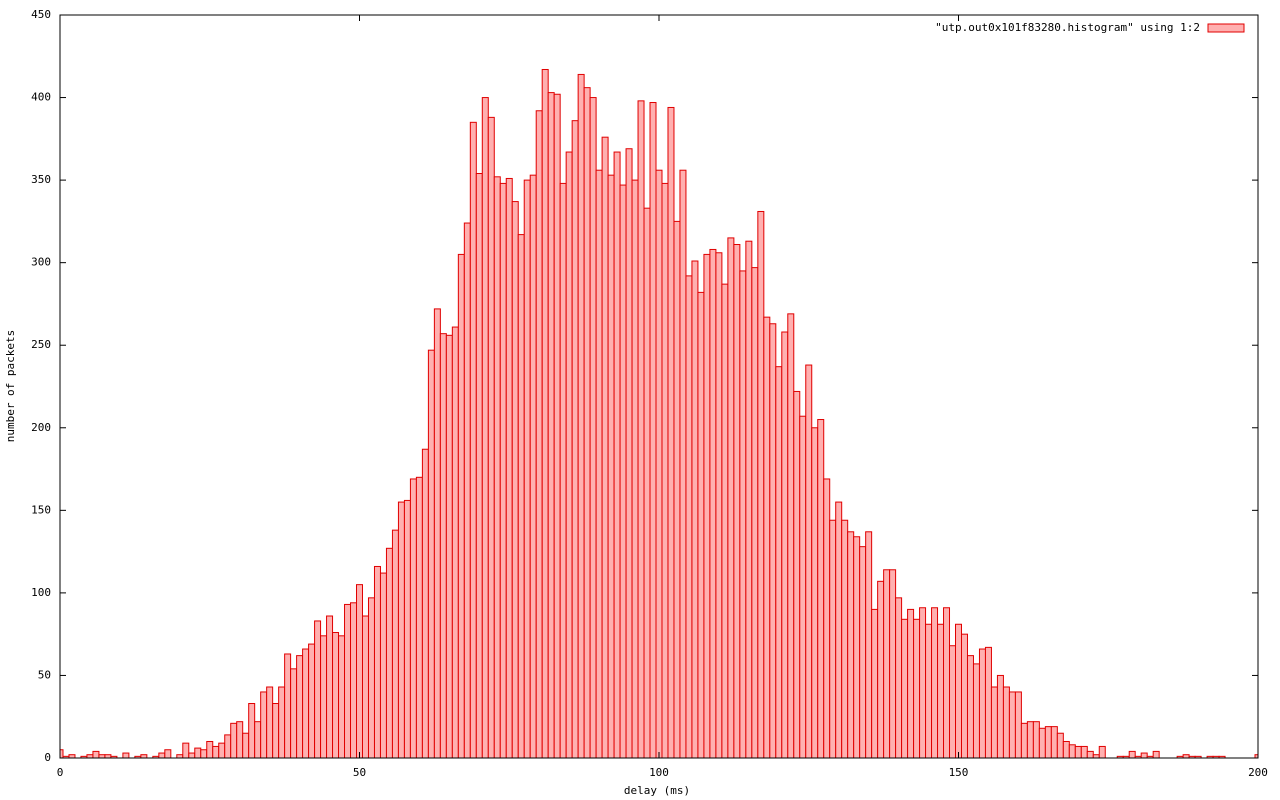  What do you see at coordinates (1226, 28) in the screenshot?
I see `legend-swatch` at bounding box center [1226, 28].